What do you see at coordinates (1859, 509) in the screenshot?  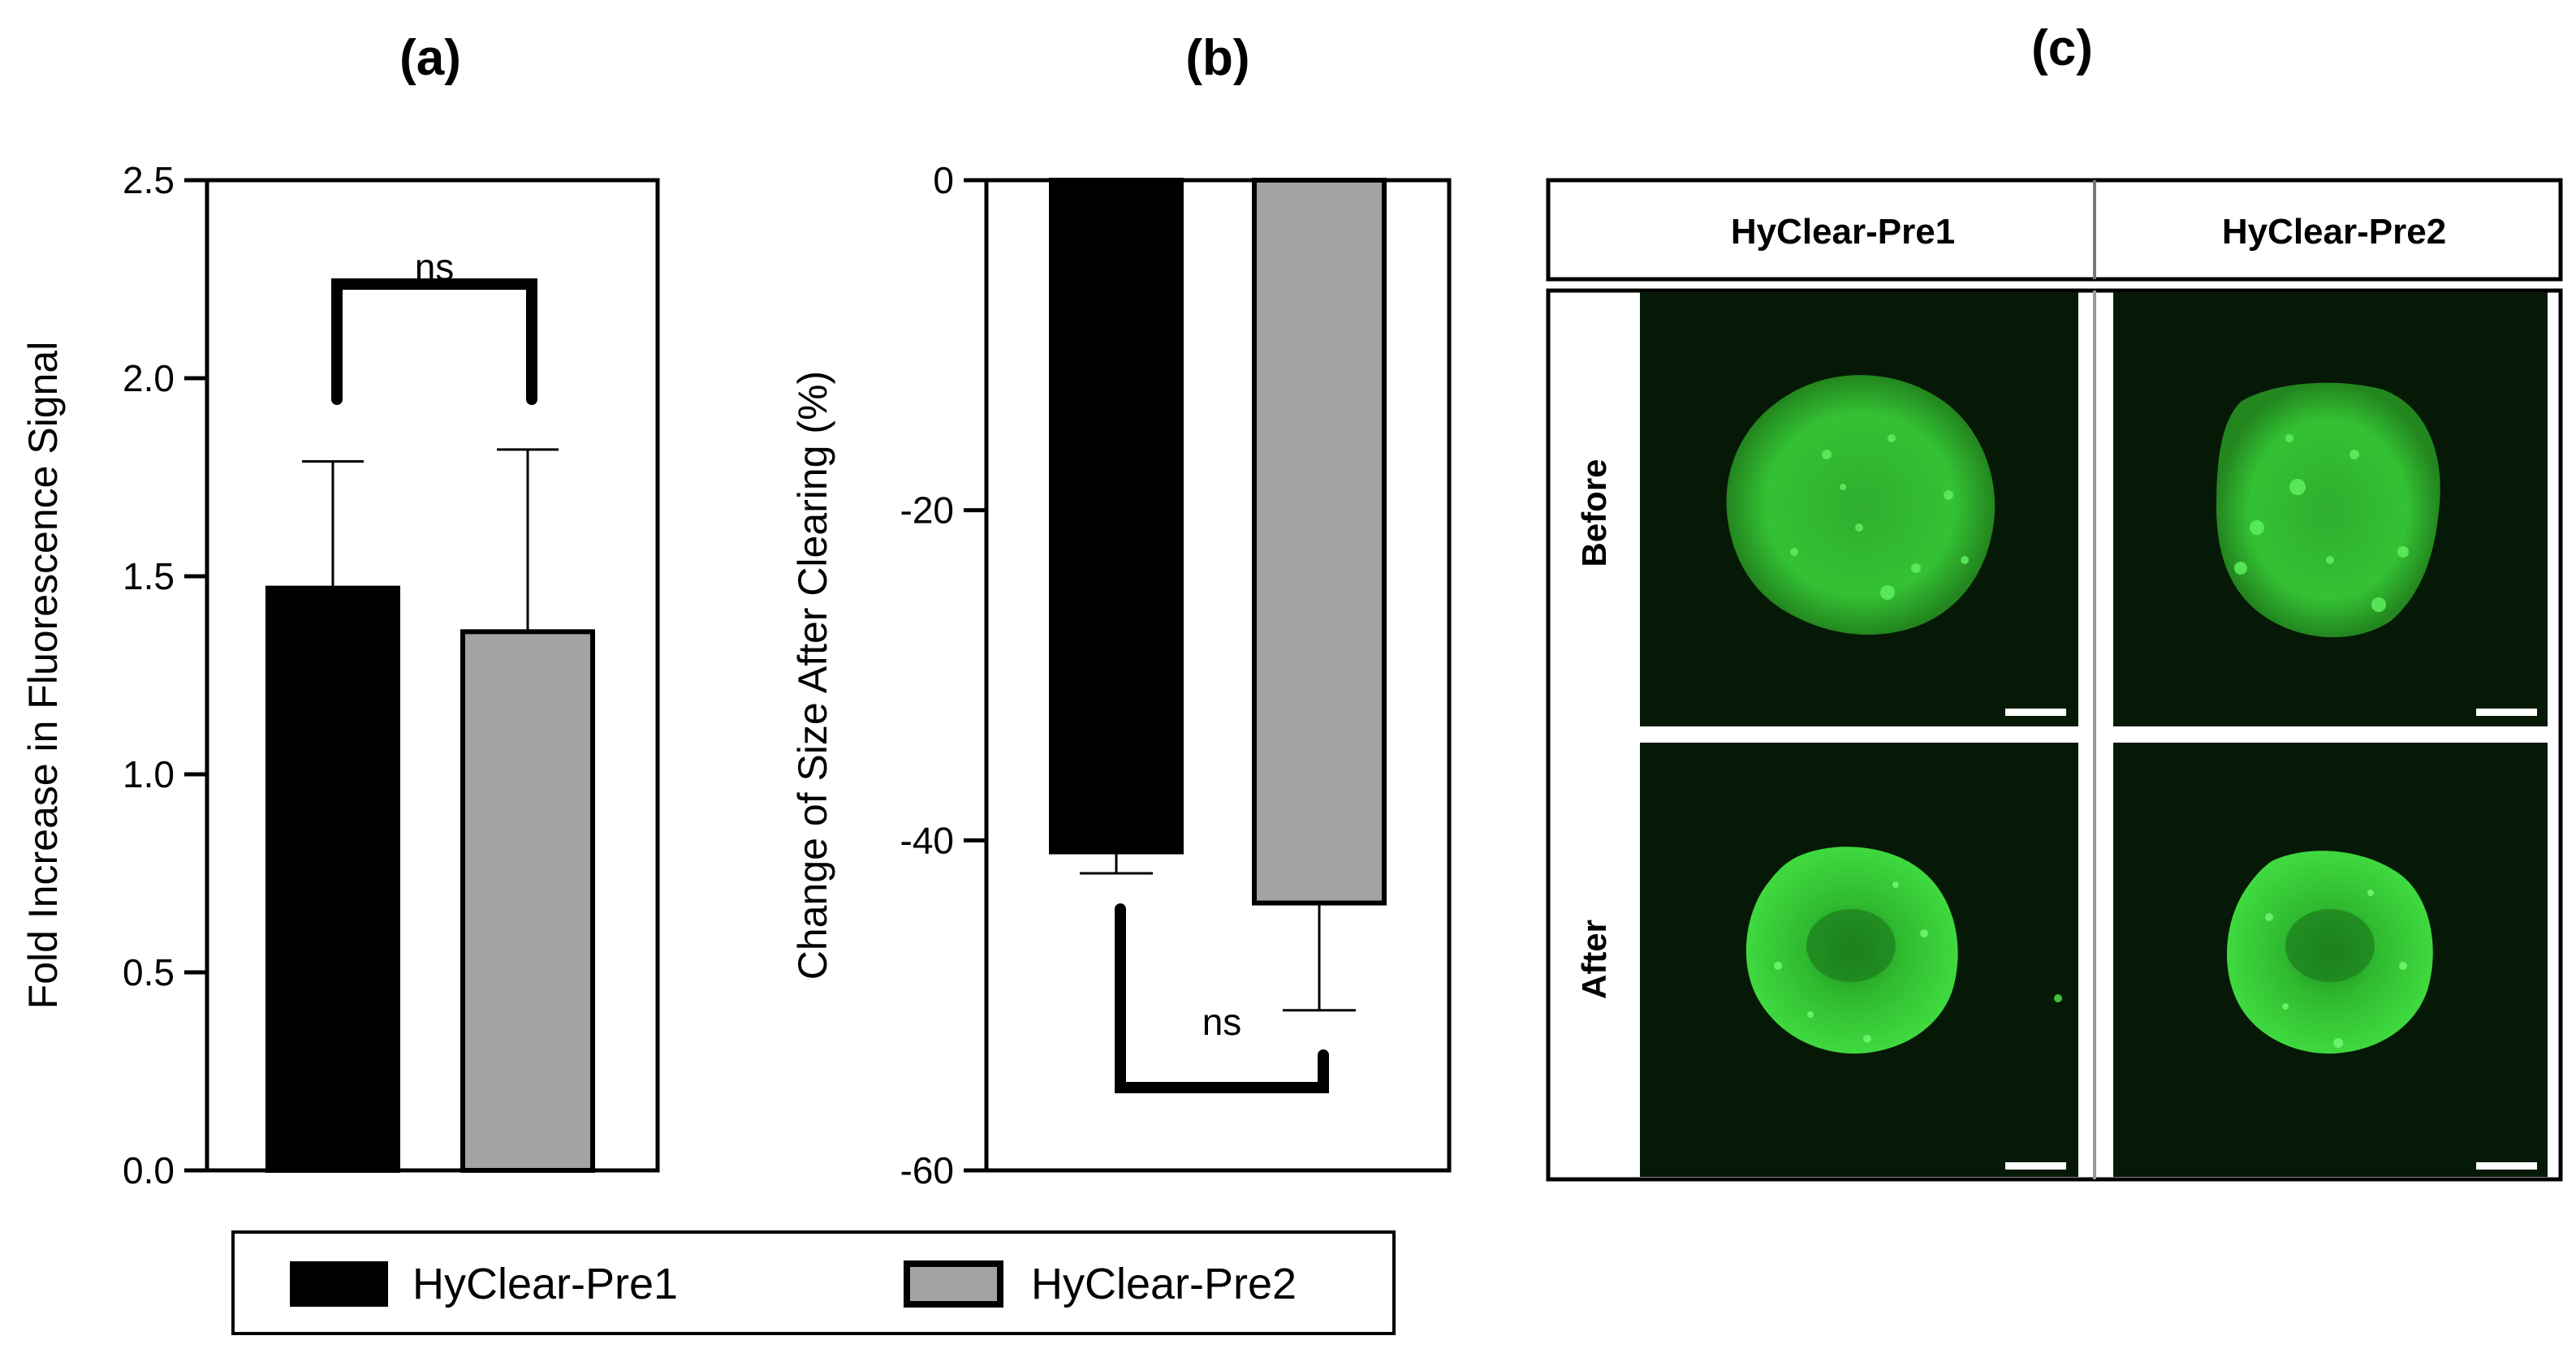 I see `micrograph-pre1-before` at bounding box center [1859, 509].